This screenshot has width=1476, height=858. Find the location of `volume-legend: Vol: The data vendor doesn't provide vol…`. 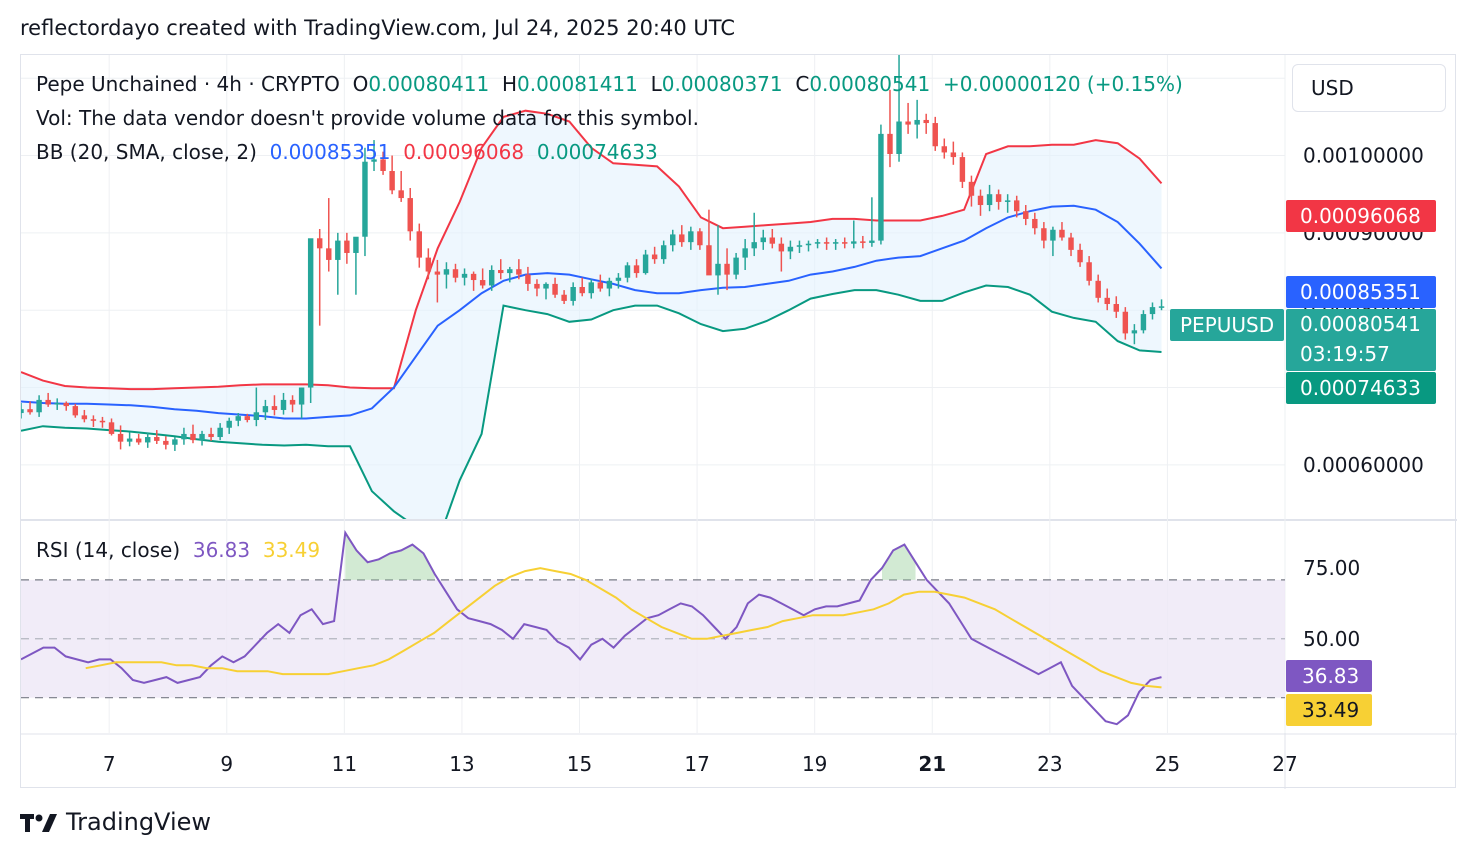

volume-legend: Vol: The data vendor doesn't provide vol… is located at coordinates (367, 118).